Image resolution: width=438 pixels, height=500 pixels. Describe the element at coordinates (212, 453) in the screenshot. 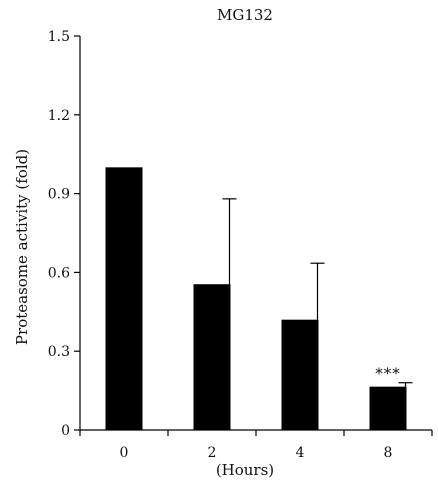

I see `x-tick-label: 2` at that location.